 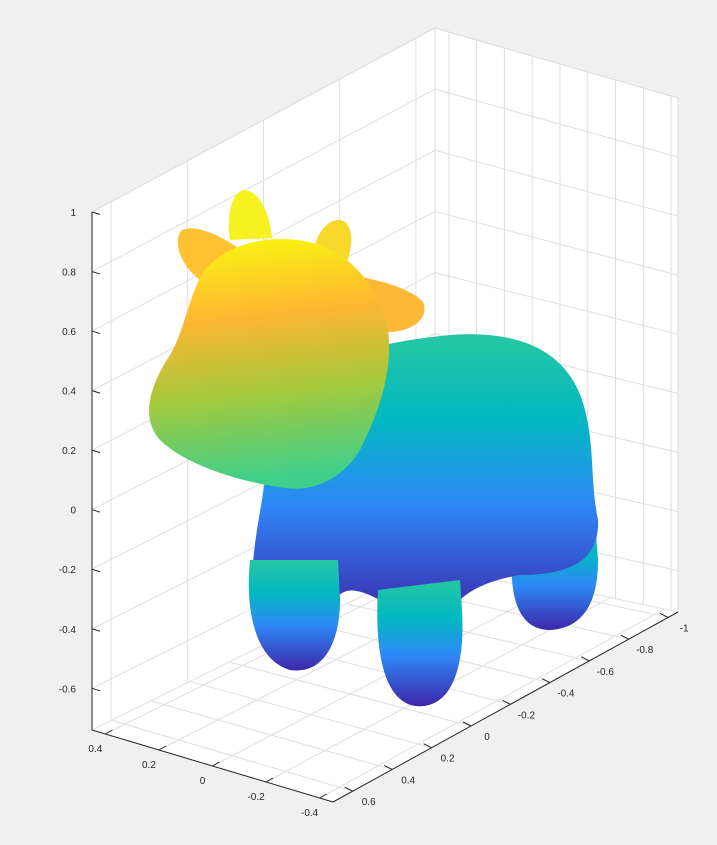 I want to click on x-tick-label: -0.2, so click(x=256, y=797).